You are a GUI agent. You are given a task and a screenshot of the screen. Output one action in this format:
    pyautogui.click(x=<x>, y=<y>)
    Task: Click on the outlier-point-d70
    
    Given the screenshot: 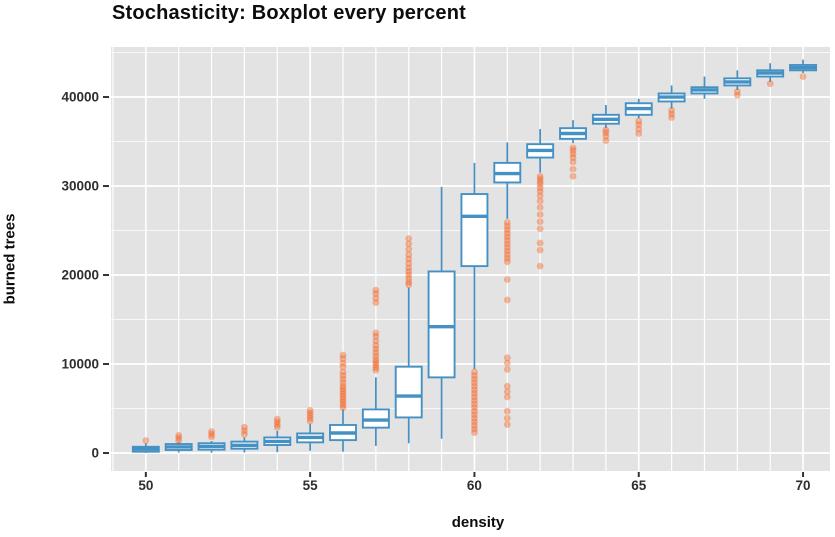 What is the action you would take?
    pyautogui.click(x=803, y=76)
    